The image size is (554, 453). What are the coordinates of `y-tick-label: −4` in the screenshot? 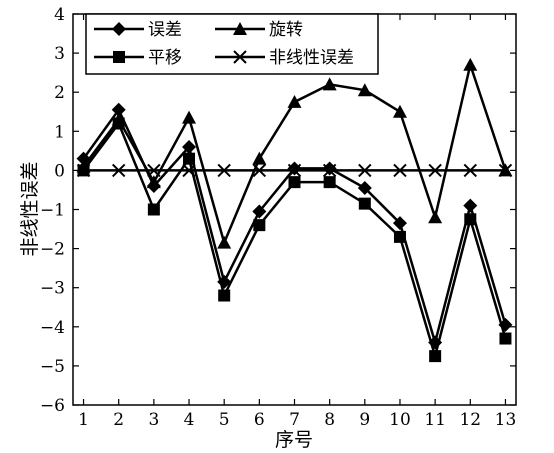 It's located at (52, 328).